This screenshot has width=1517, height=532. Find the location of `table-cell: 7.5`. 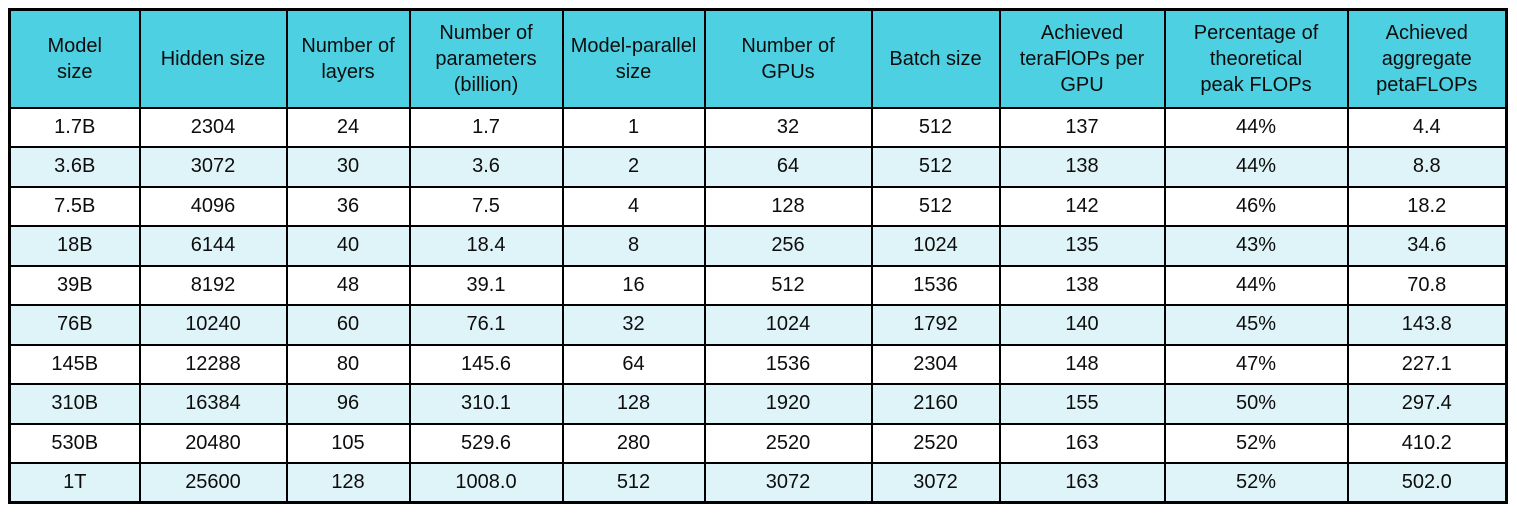

table-cell: 7.5 is located at coordinates (486, 206).